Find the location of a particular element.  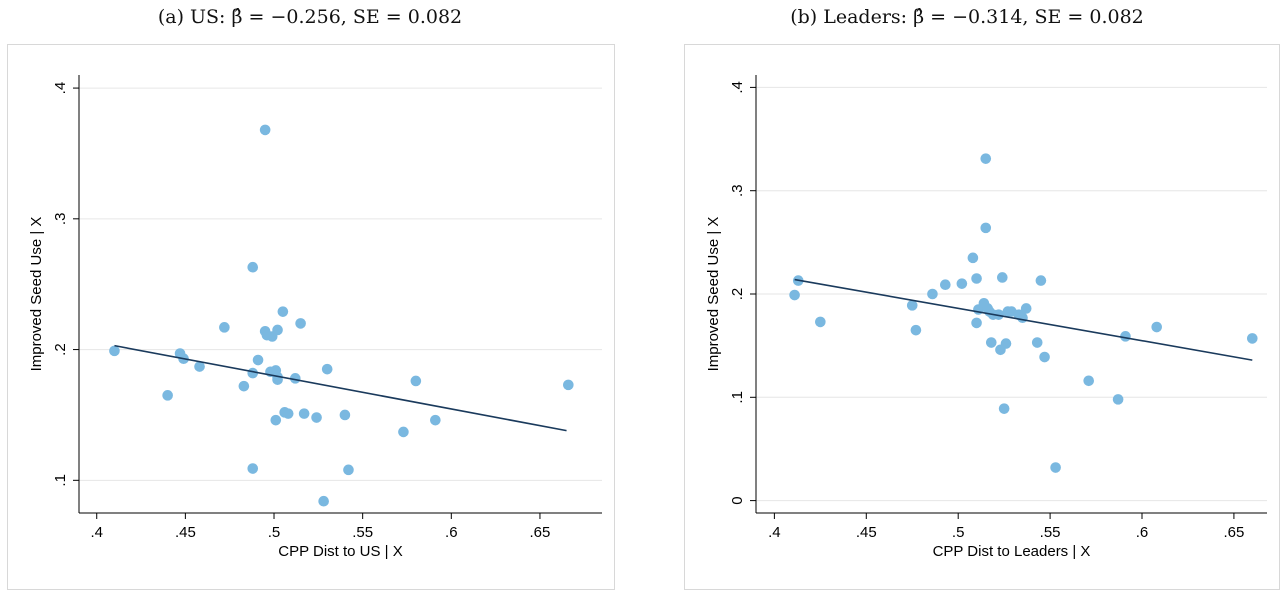

panel-b-title: (b) Leaders: β̂ = −0.314, SE = 0.082 is located at coordinates (967, 17).